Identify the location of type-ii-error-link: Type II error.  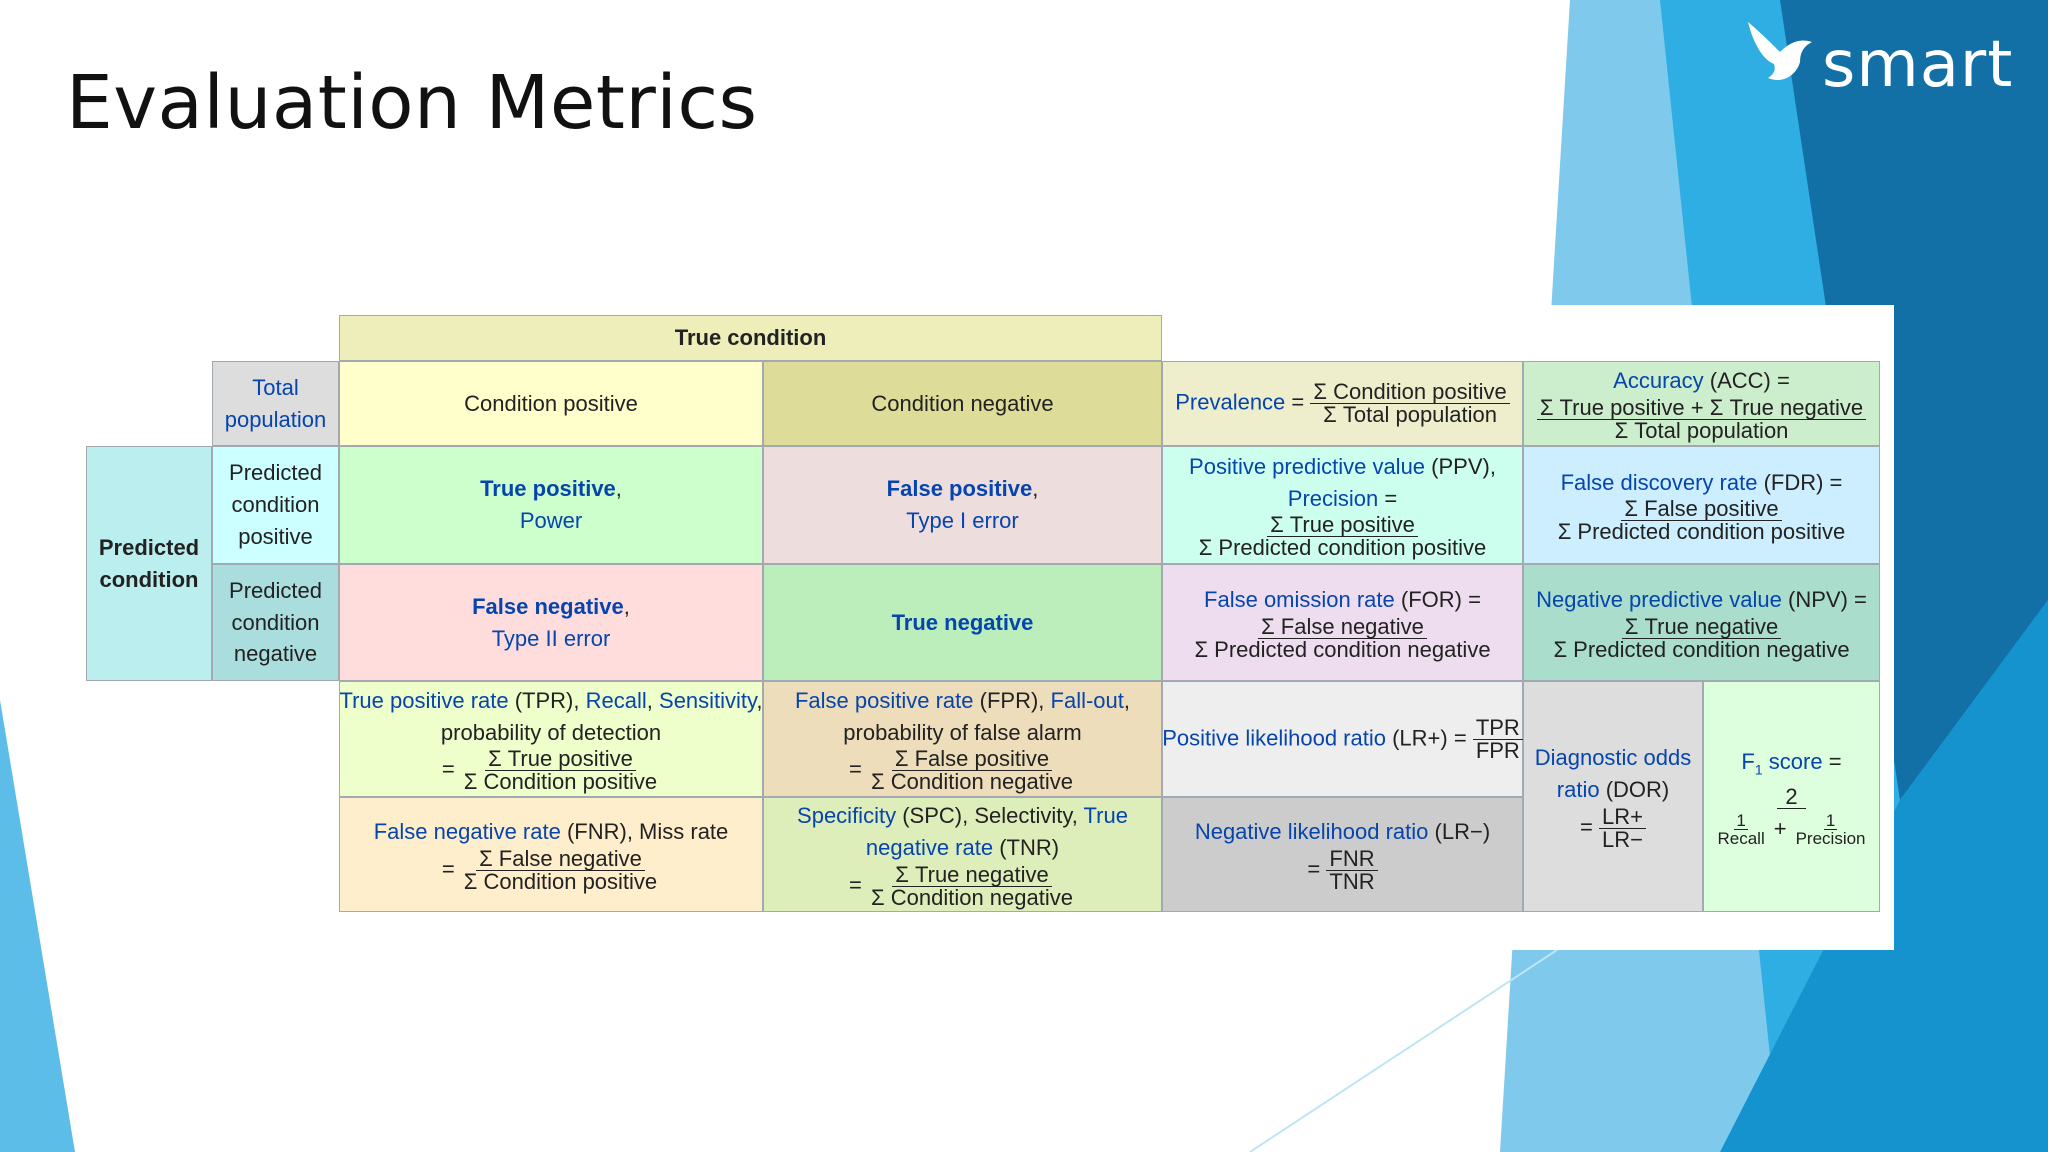
(551, 638).